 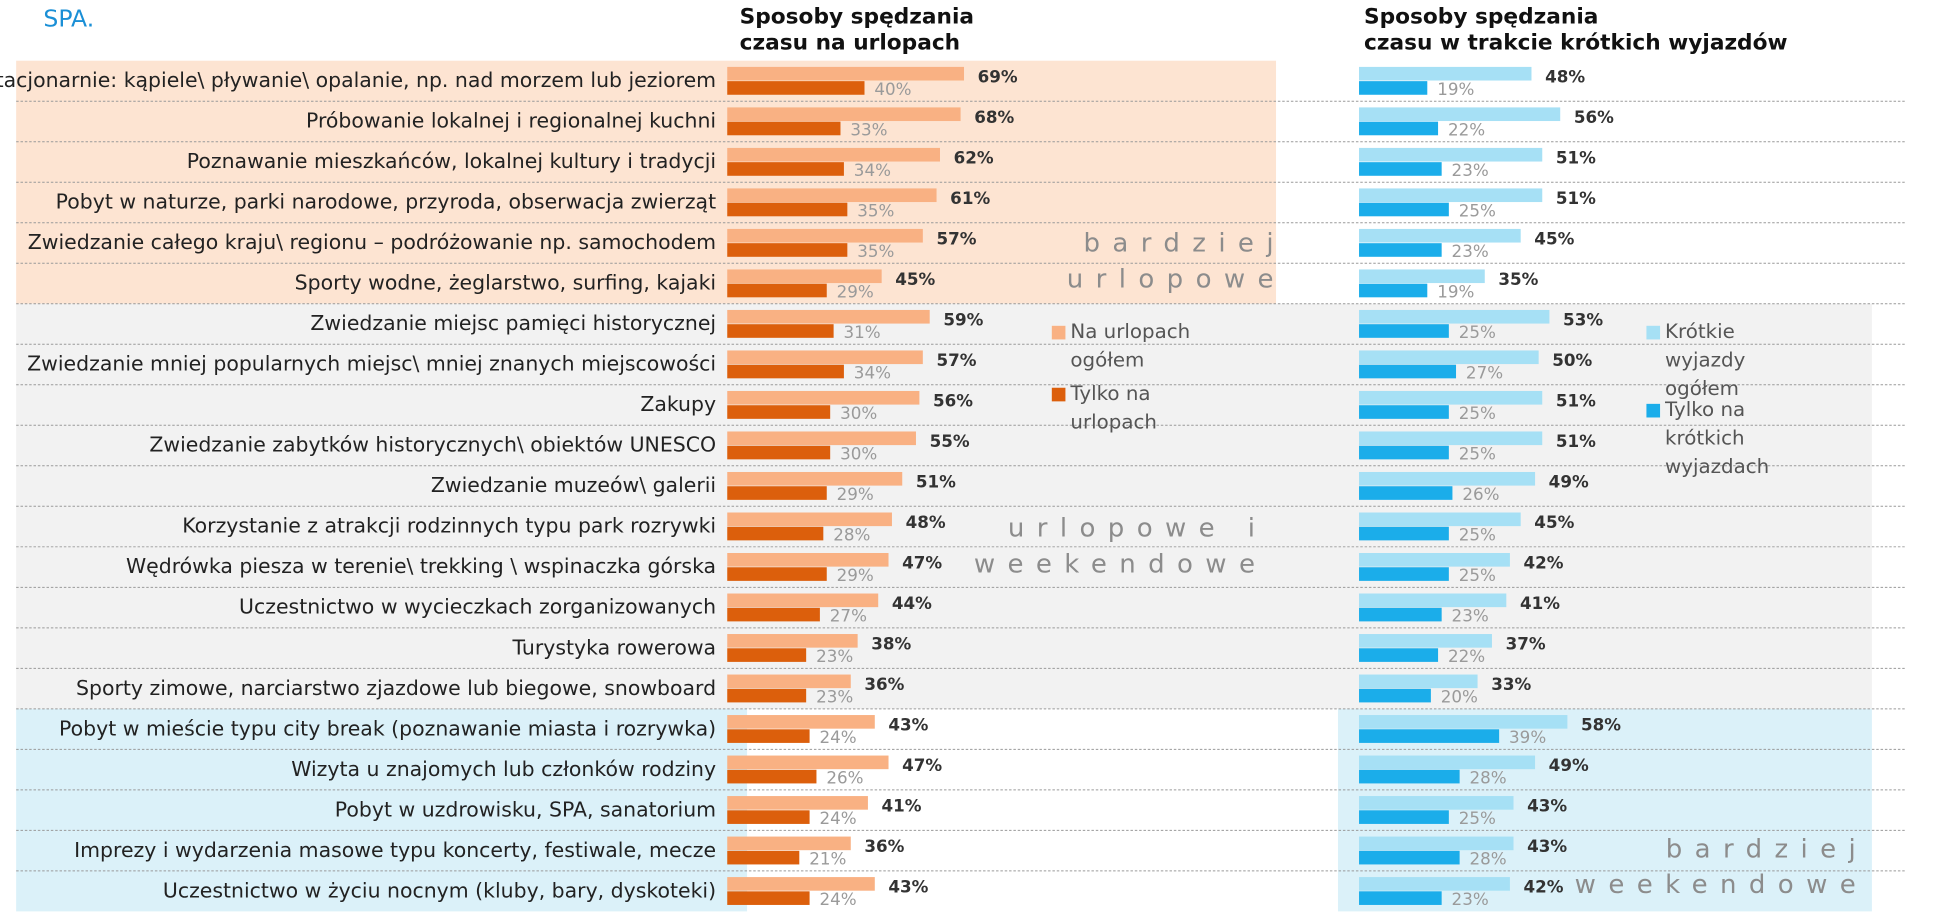 I want to click on group-label-box: bardziej weekendowe, so click(x=1715, y=867).